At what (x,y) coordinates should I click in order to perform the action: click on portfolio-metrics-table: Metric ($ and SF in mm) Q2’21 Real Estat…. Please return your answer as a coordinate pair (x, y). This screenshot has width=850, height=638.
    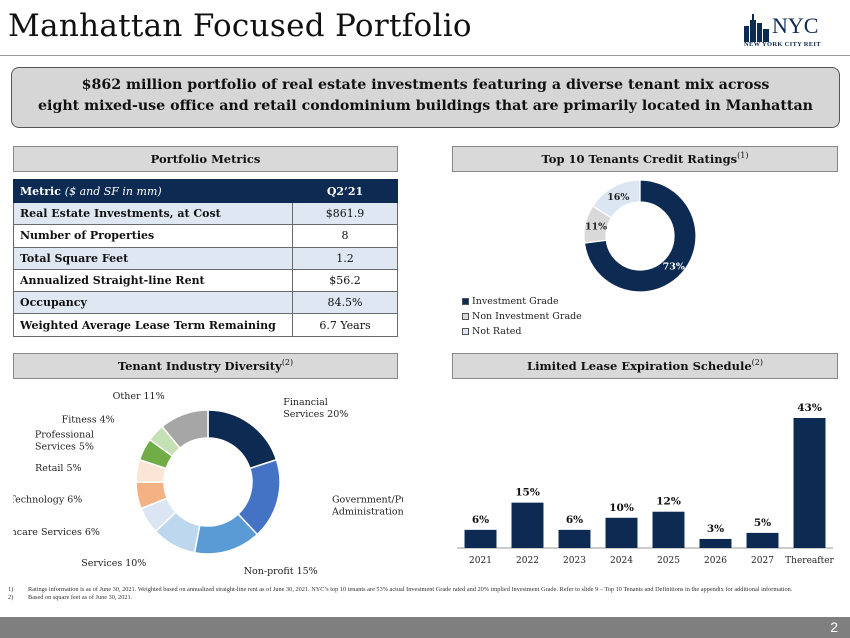
    Looking at the image, I should click on (205, 258).